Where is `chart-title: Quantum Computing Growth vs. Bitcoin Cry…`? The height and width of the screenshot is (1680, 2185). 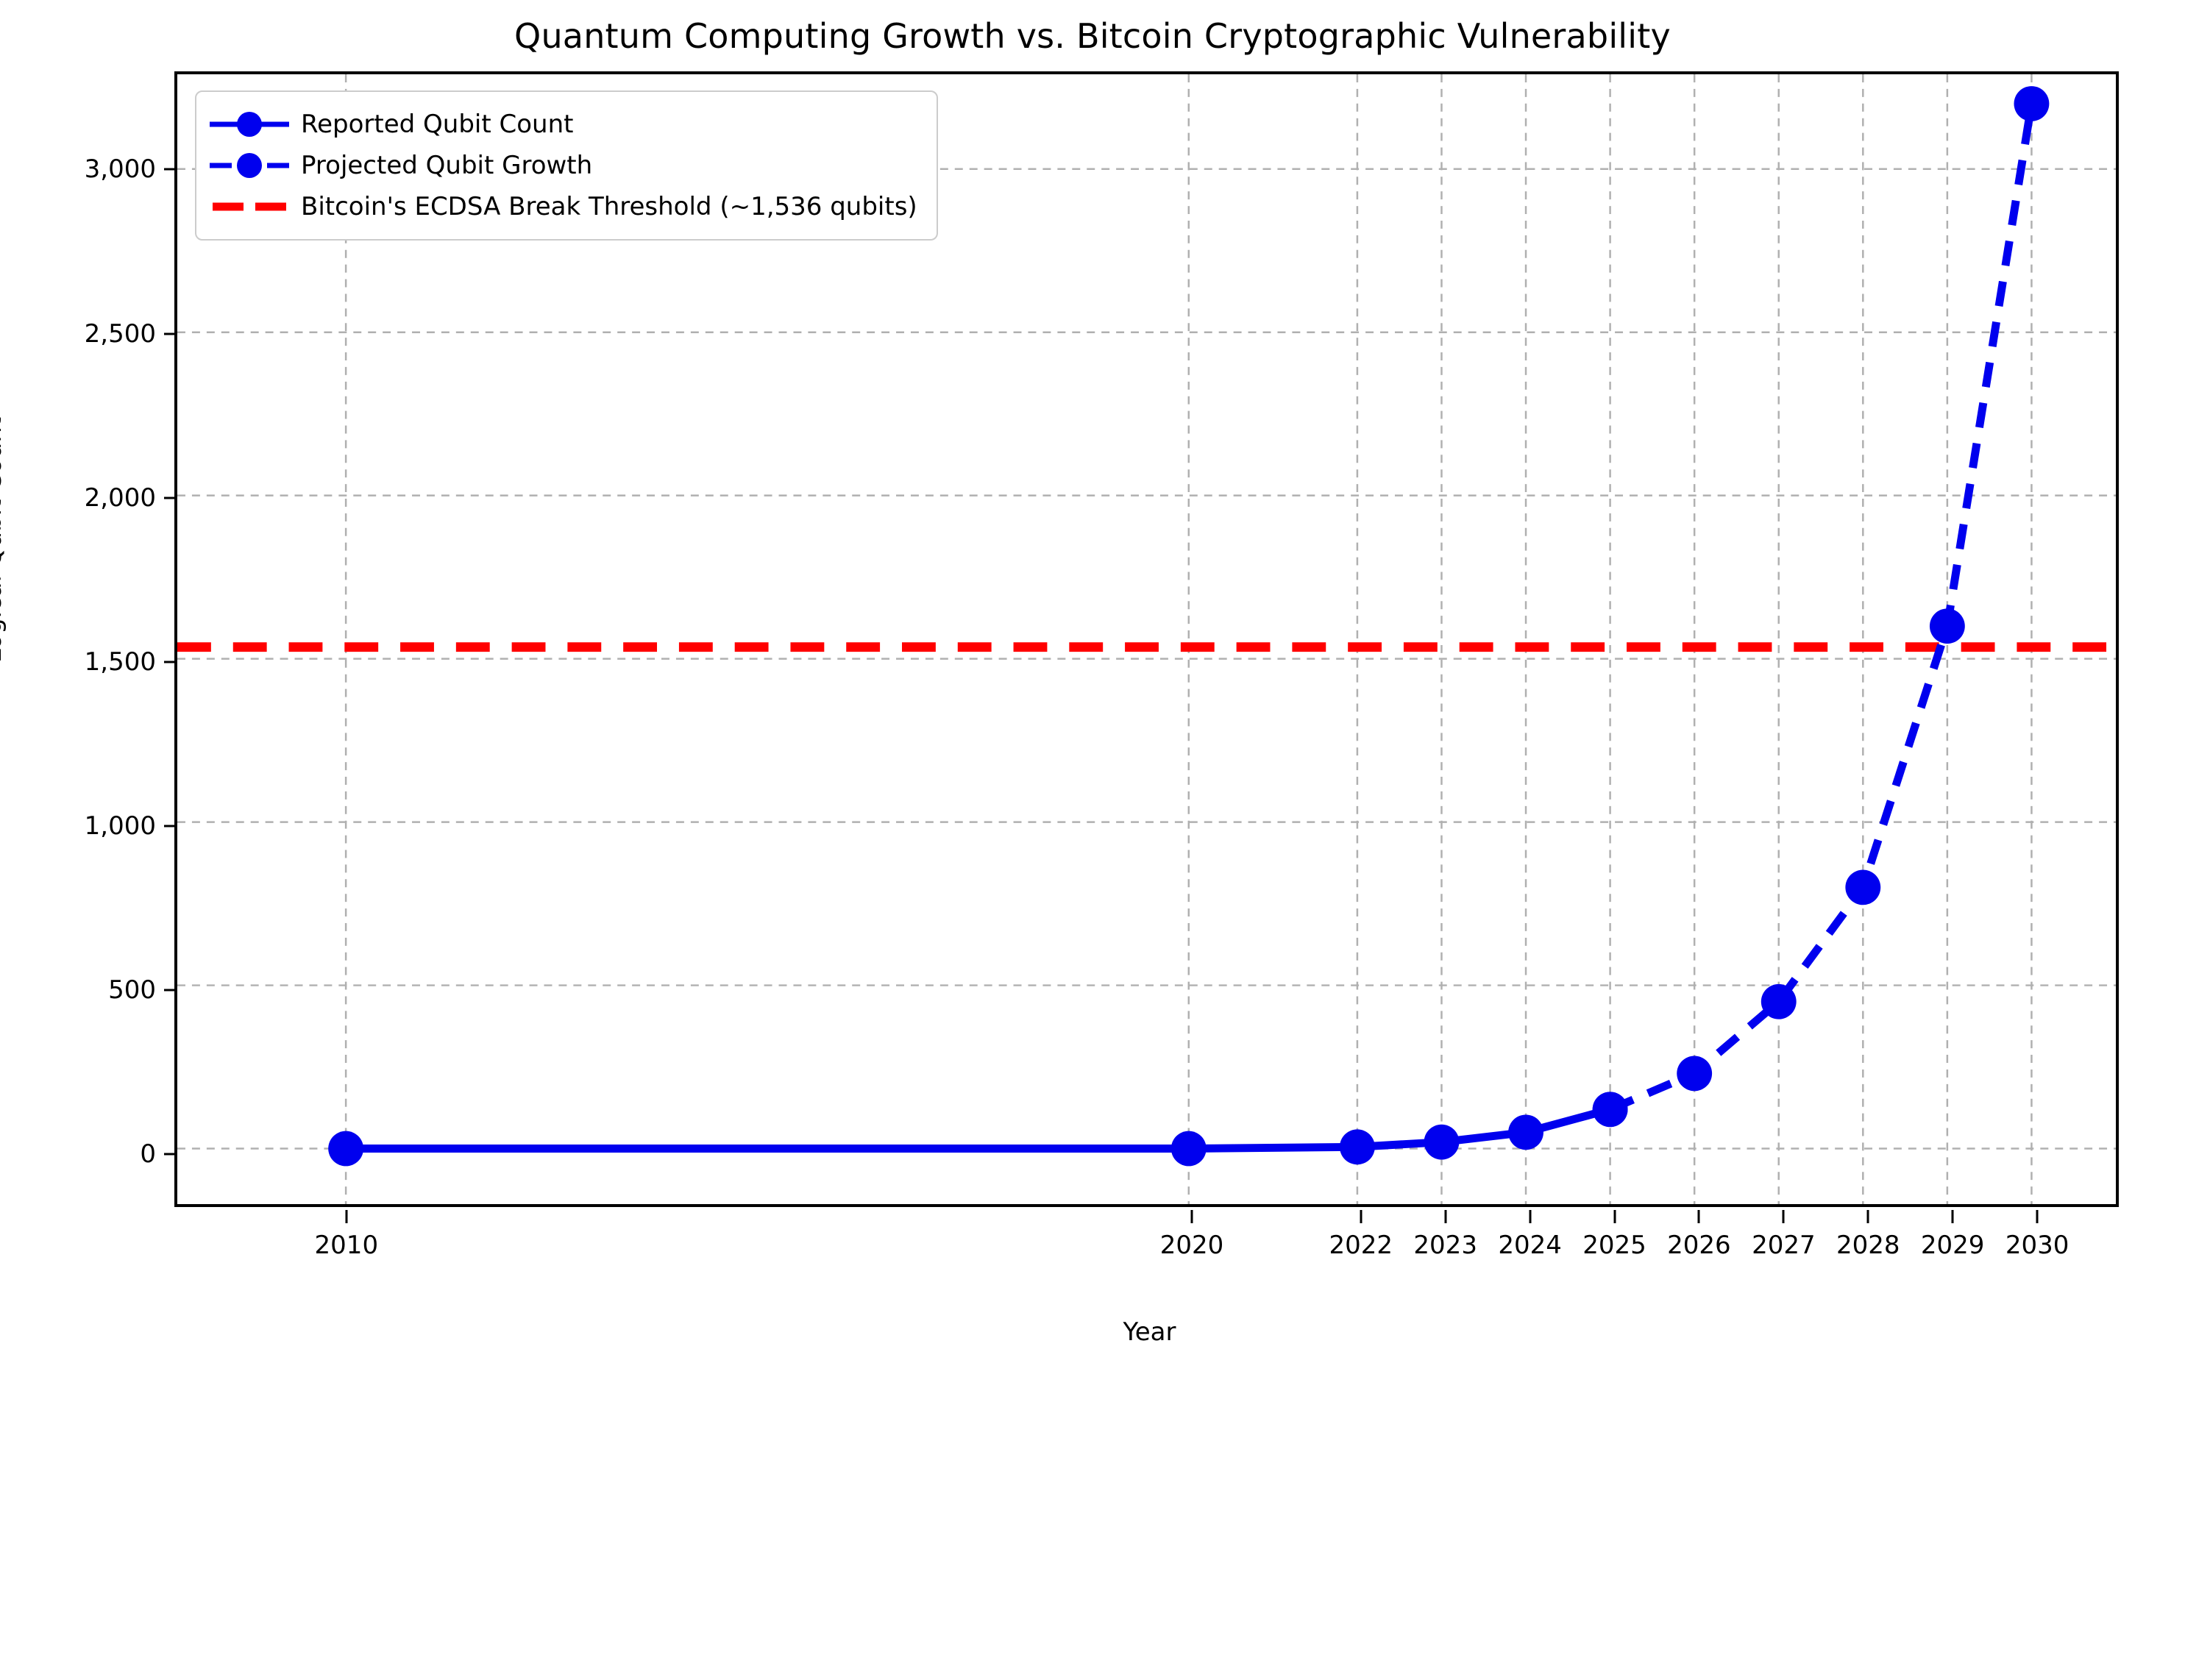 chart-title: Quantum Computing Growth vs. Bitcoin Cry… is located at coordinates (1092, 36).